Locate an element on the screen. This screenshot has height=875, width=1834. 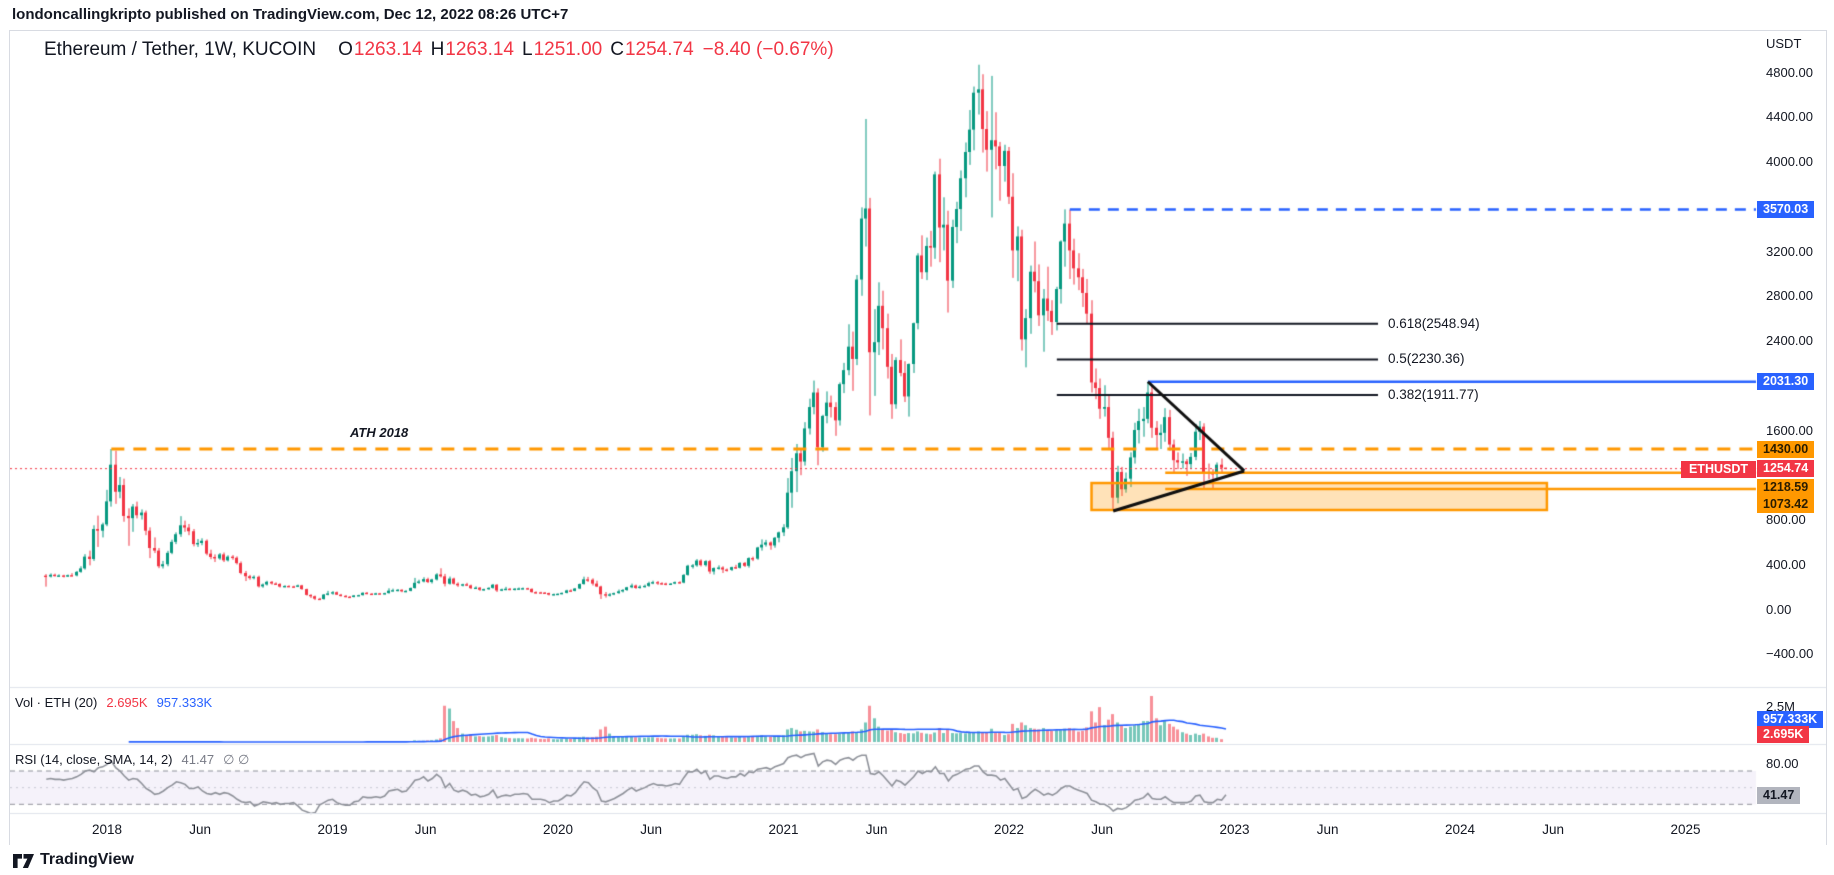
rsi-legend-value: 41.47 is located at coordinates (198, 759).